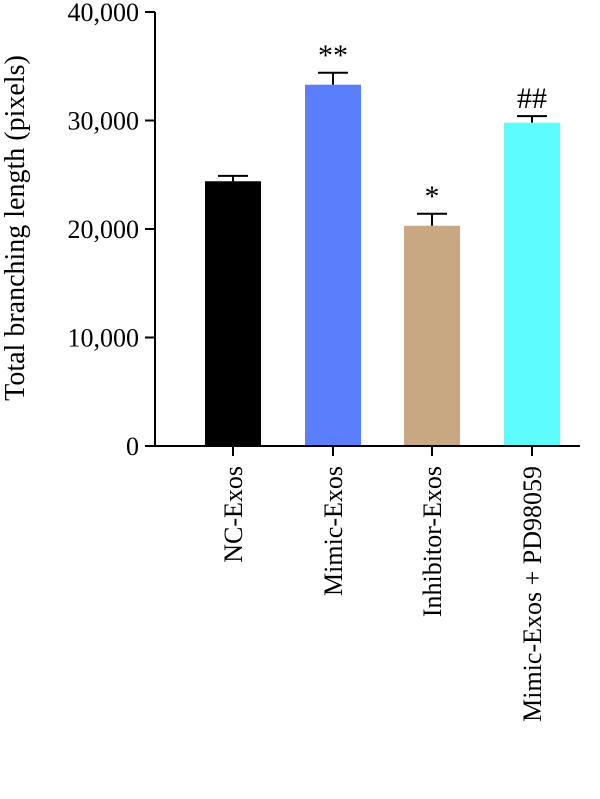 The image size is (600, 799). I want to click on y-tick-label: 30,000, so click(104, 121).